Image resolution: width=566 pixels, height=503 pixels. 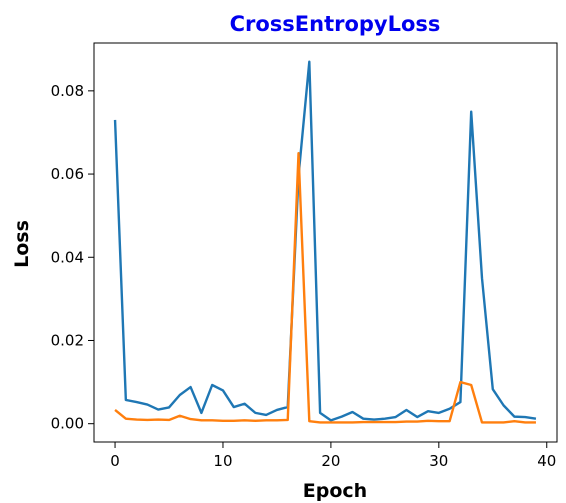 What do you see at coordinates (222, 461) in the screenshot?
I see `x-tick-label: 10` at bounding box center [222, 461].